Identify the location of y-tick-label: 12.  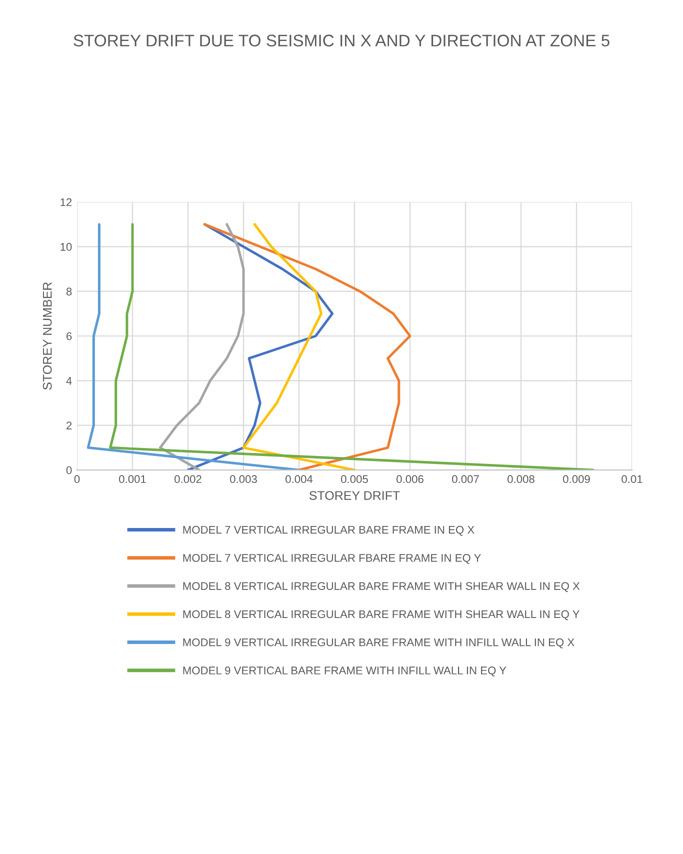
(66, 202).